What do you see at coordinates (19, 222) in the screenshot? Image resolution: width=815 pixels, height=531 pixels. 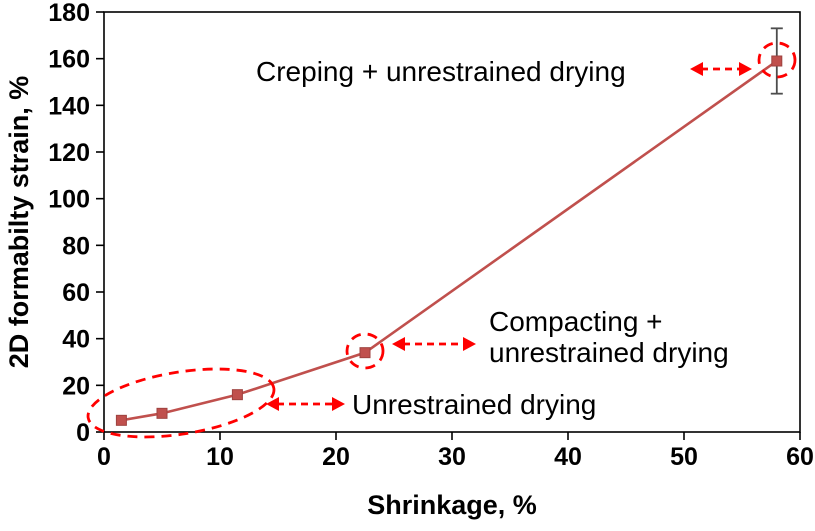 I see `y-axis-label: 2D formabilty strain, %` at bounding box center [19, 222].